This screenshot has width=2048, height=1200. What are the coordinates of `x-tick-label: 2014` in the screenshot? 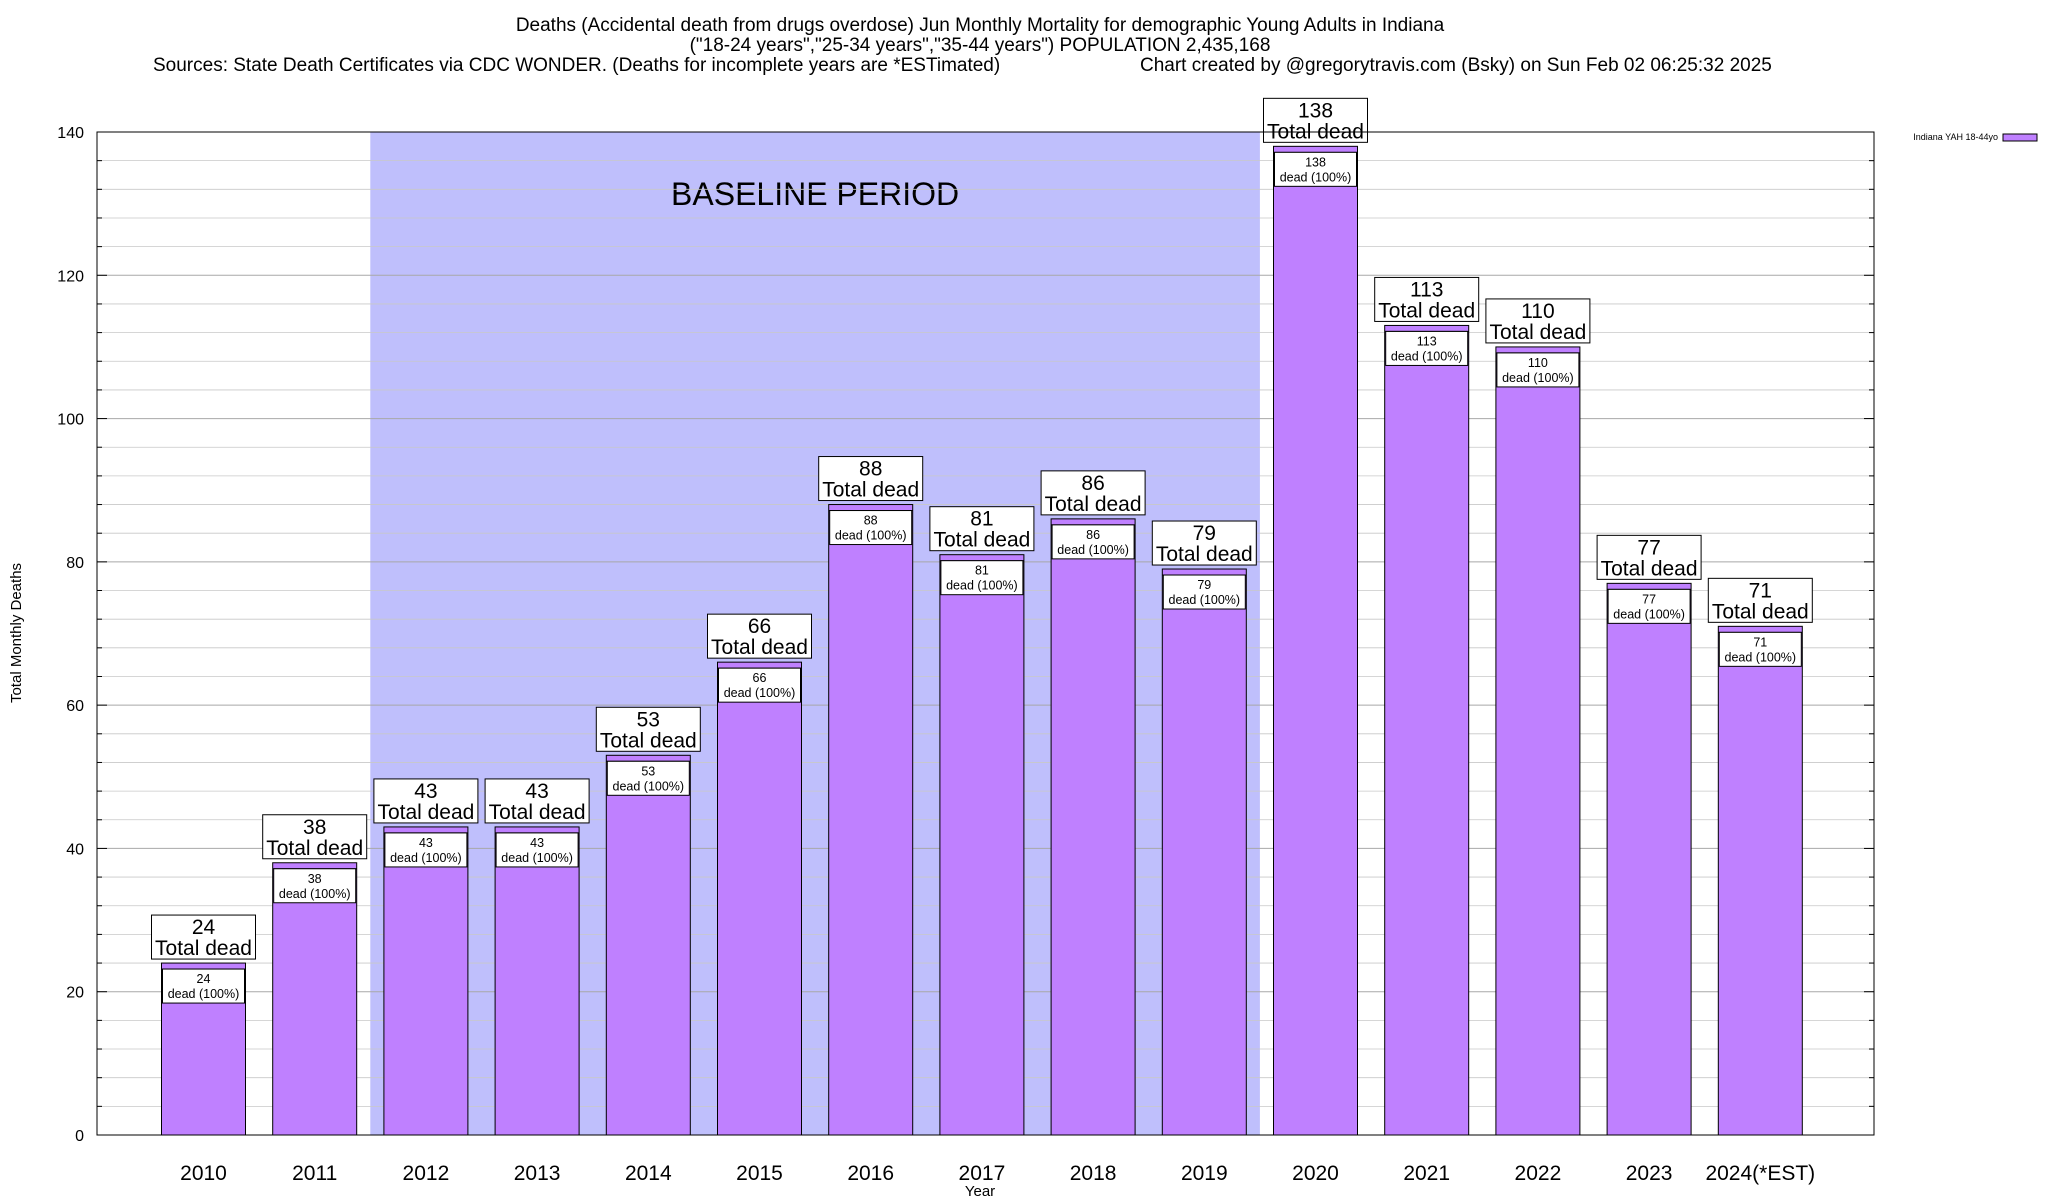 It's located at (648, 1173).